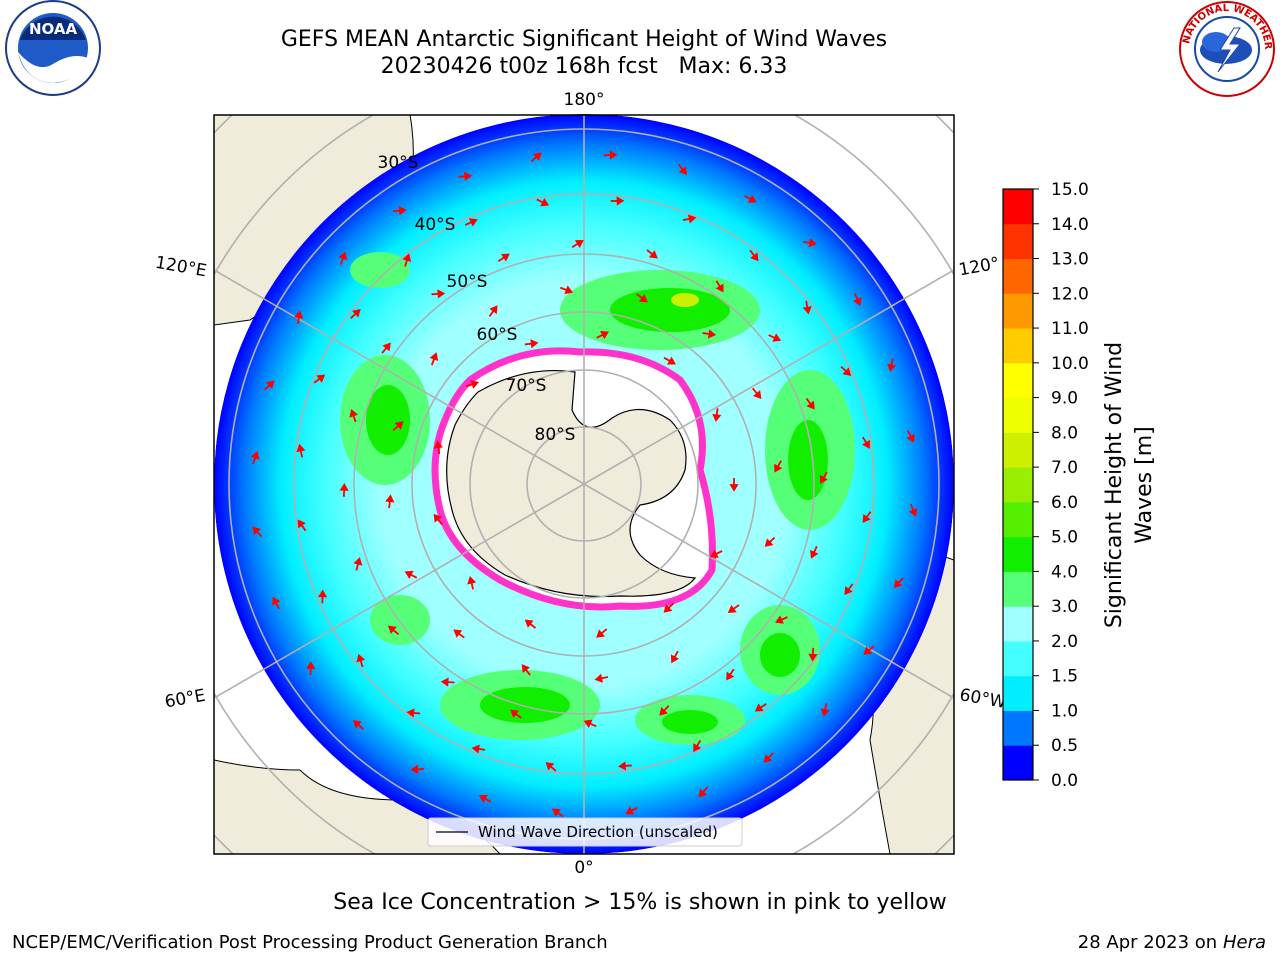 The width and height of the screenshot is (1280, 960). What do you see at coordinates (1225, 50) in the screenshot?
I see `nws-logo: NATIONAL WEATHER SERVICE` at bounding box center [1225, 50].